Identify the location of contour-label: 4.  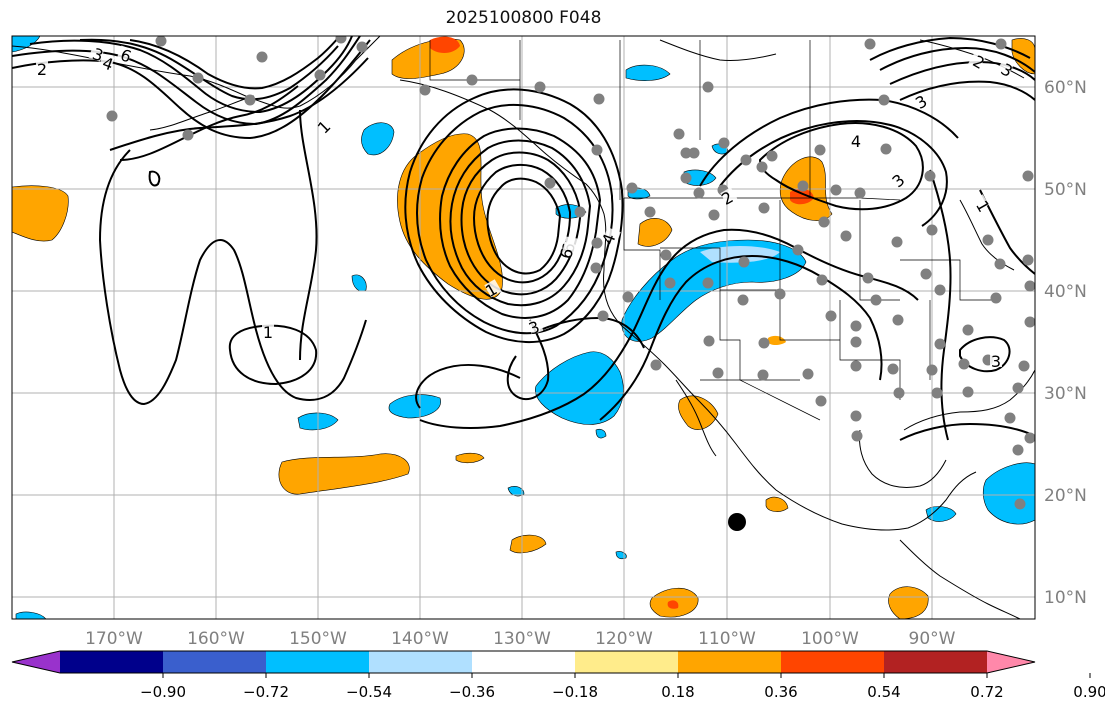
(856, 141).